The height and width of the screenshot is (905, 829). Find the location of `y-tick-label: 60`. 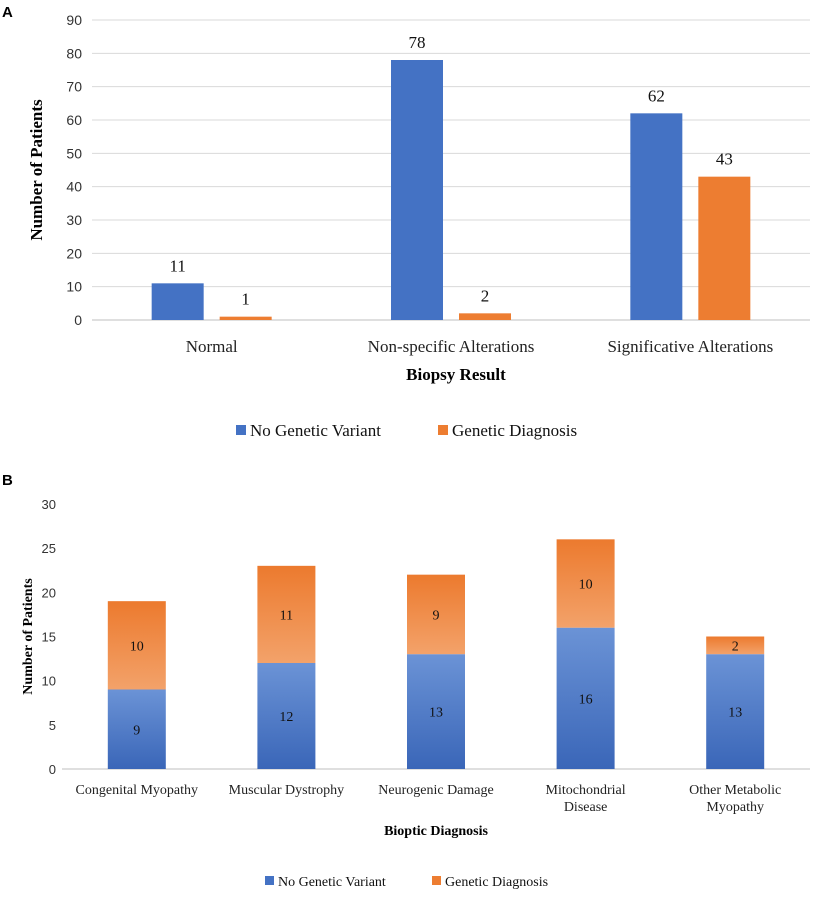

y-tick-label: 60 is located at coordinates (74, 120).